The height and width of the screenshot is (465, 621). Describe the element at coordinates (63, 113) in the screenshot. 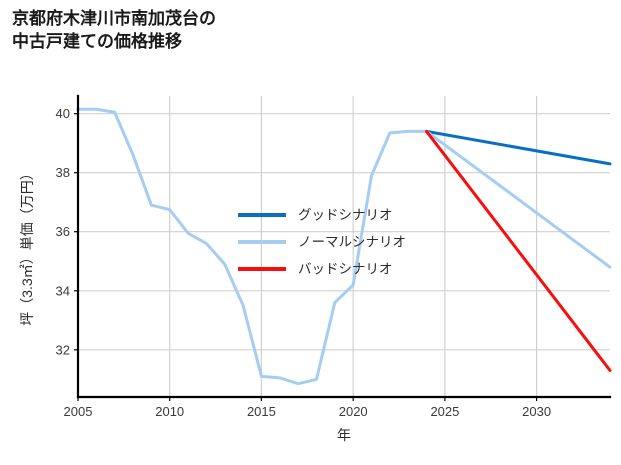

I see `y-tick-label: 40` at that location.